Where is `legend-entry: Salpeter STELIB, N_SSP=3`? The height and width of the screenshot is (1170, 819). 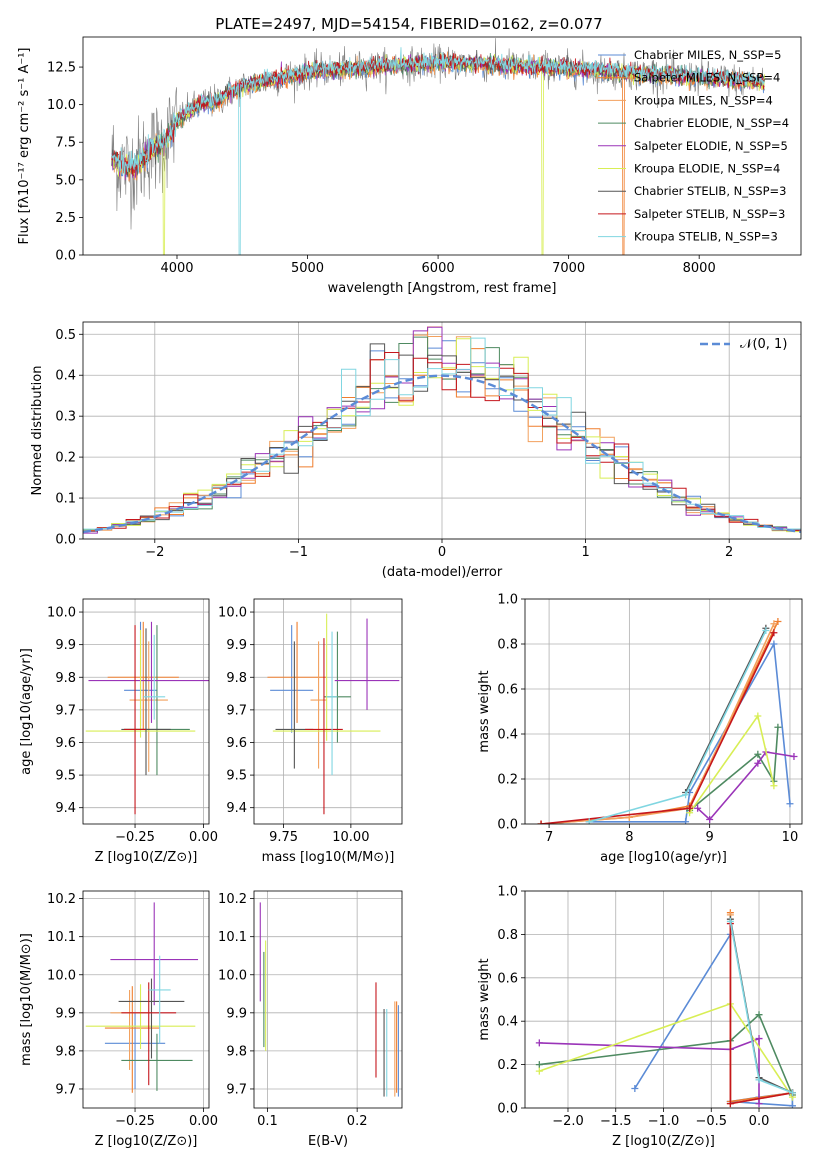 legend-entry: Salpeter STELIB, N_SSP=3 is located at coordinates (709, 214).